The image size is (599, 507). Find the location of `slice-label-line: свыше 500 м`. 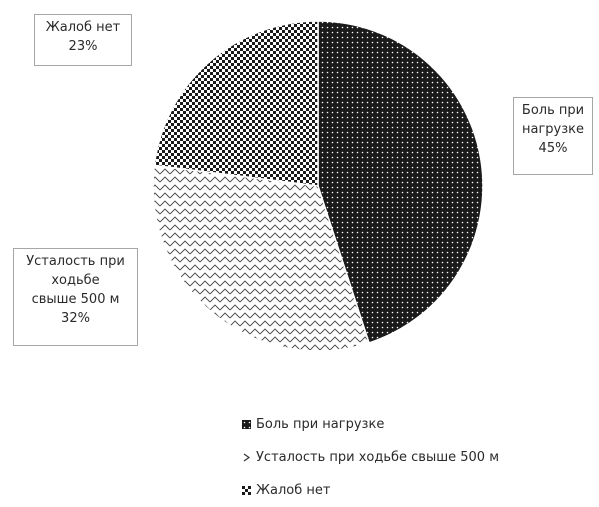

slice-label-line: свыше 500 м is located at coordinates (75, 299).